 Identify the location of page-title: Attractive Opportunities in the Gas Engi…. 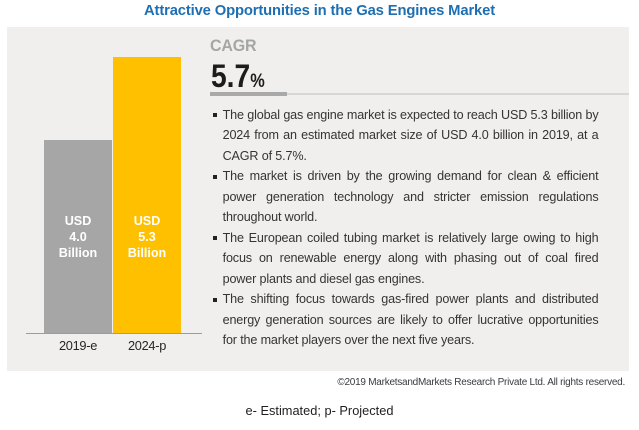
(319, 11).